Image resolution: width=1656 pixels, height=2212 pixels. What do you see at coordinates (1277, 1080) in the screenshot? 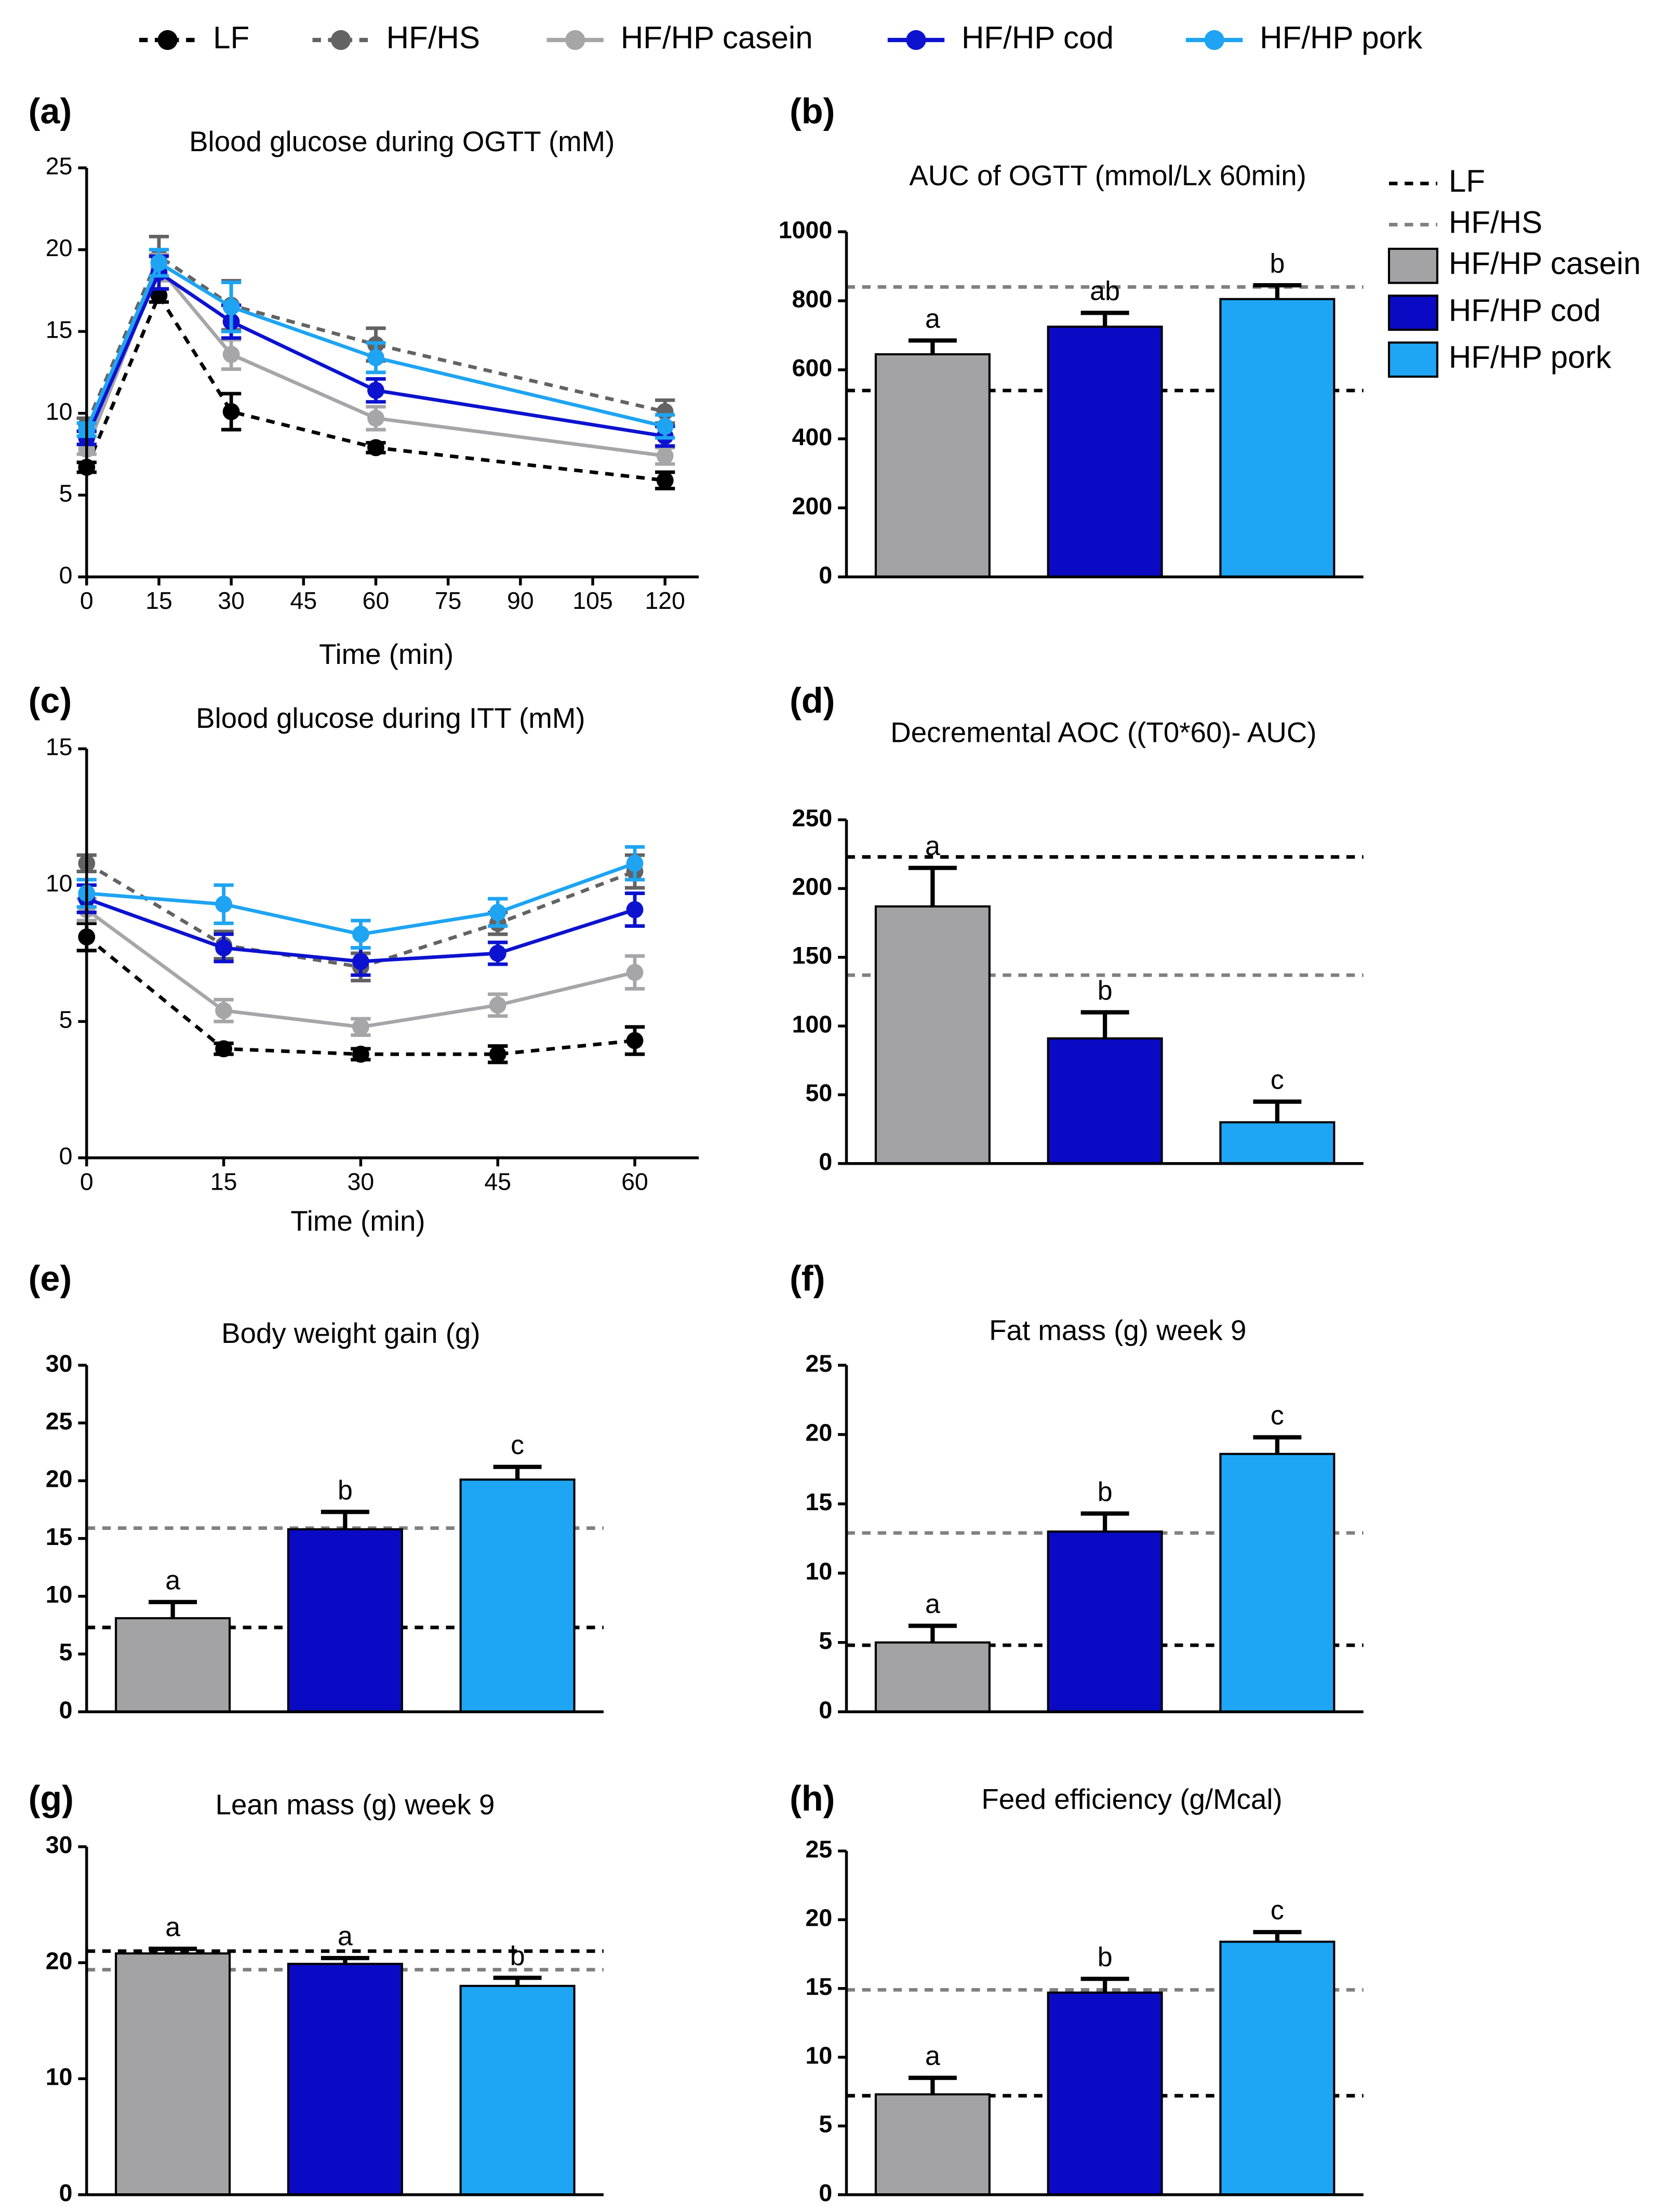
I see `significance-label: c` at bounding box center [1277, 1080].